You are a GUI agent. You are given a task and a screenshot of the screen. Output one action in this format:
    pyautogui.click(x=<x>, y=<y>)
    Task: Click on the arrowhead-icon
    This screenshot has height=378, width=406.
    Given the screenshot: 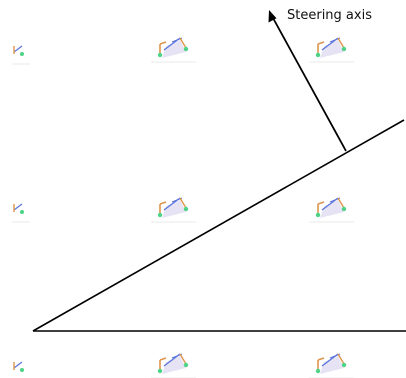 What is the action you would take?
    pyautogui.click(x=272, y=16)
    